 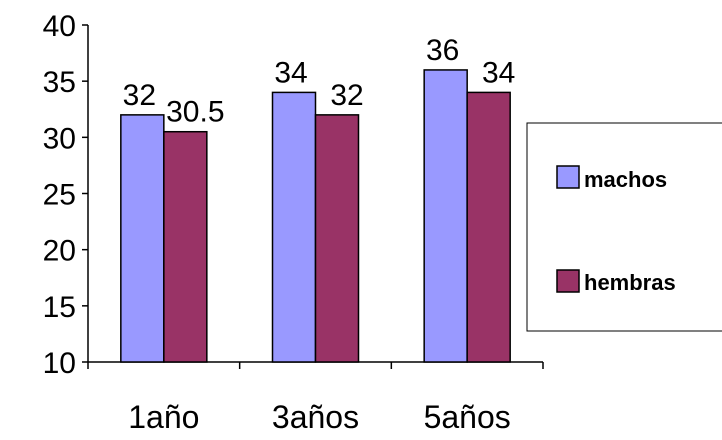 I want to click on chart-data-labels: 32 34 36 30.5 32 34, so click(x=319, y=81).